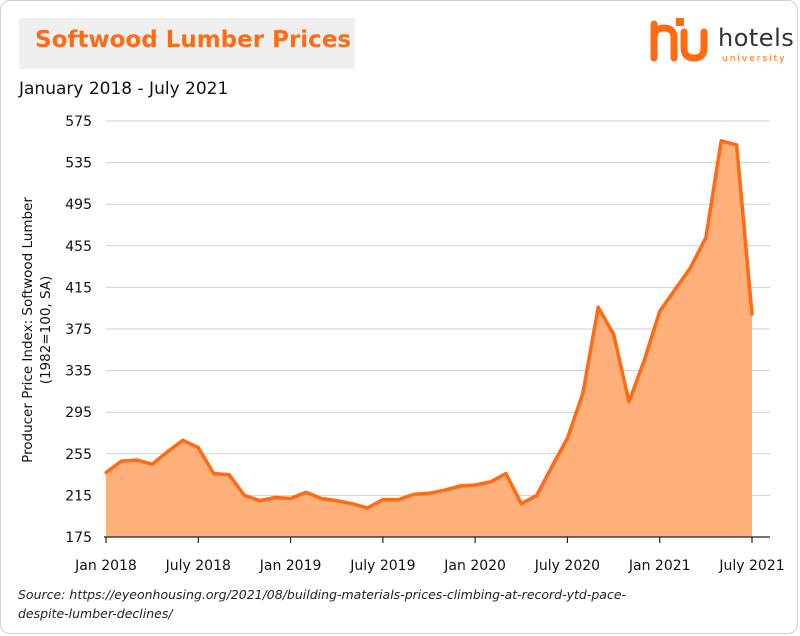 This screenshot has height=636, width=800. I want to click on y-tick-label: 495, so click(78, 205).